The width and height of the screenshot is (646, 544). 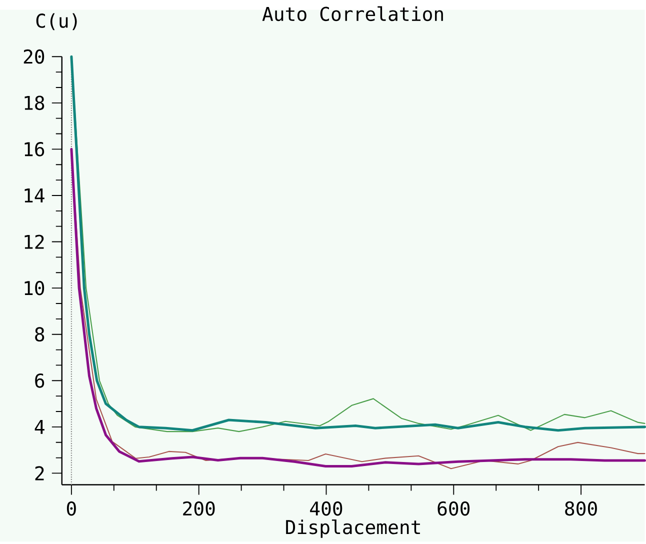 I want to click on y-axis-title: C(u), so click(x=56, y=21).